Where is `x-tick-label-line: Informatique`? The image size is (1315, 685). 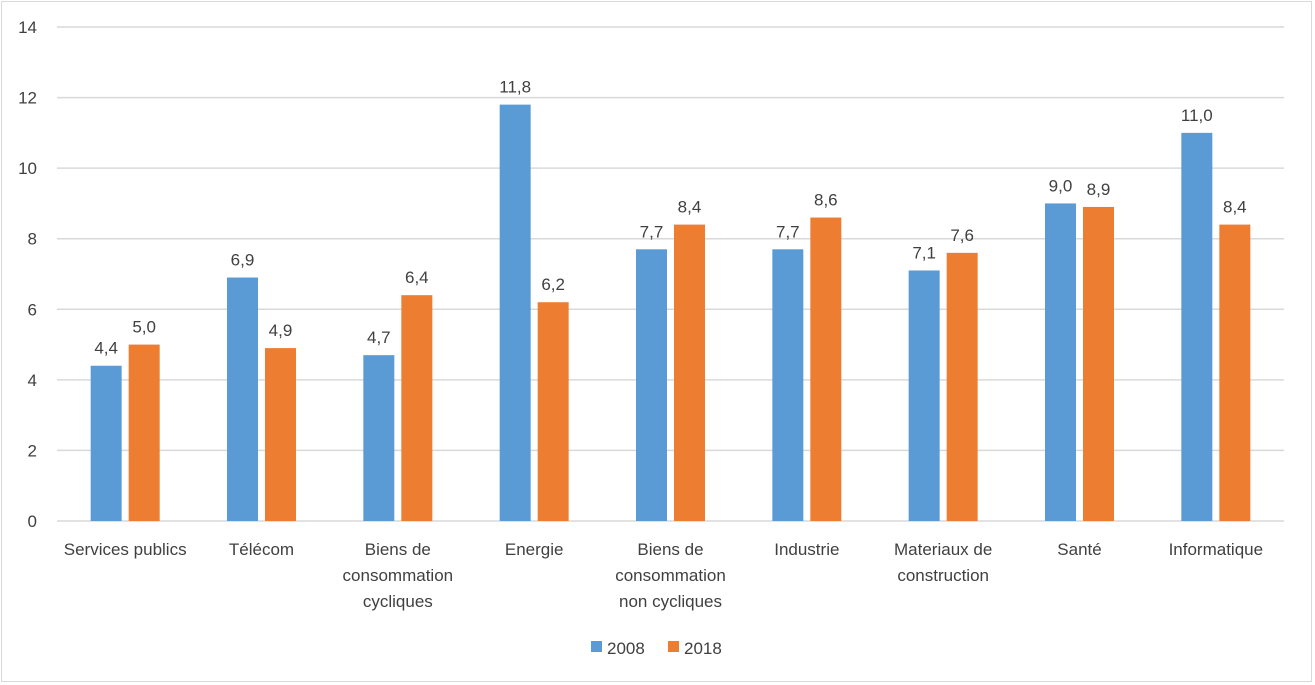
x-tick-label-line: Informatique is located at coordinates (1216, 549).